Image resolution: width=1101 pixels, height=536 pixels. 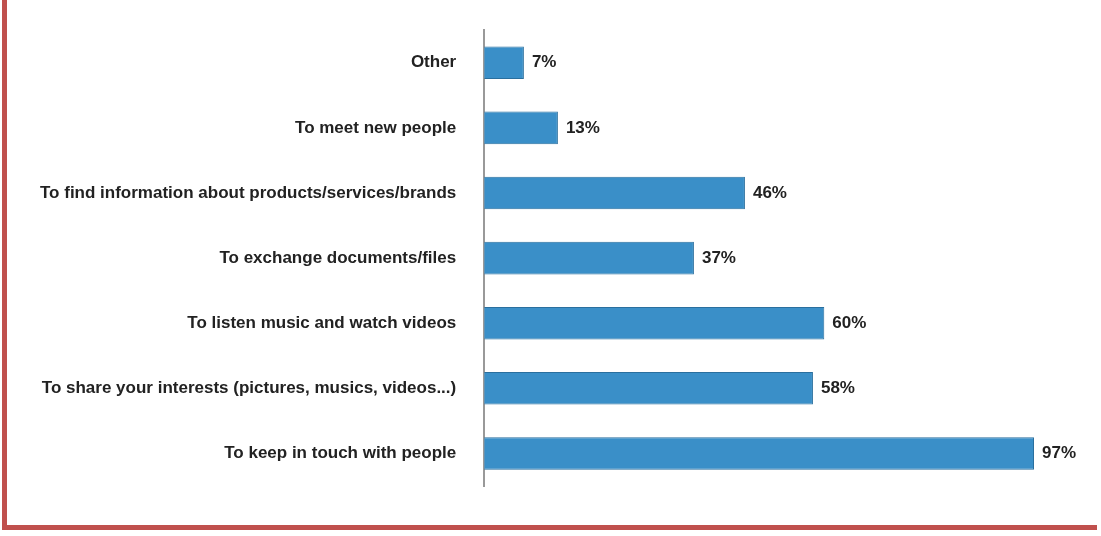 I want to click on y-tick-label: To meet new people, so click(x=376, y=127).